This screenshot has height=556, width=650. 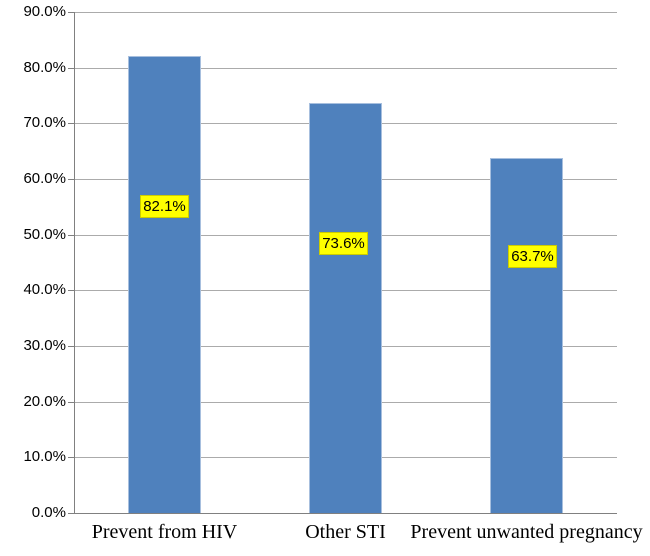 I want to click on y-axis-tick-label: 50.0%, so click(x=44, y=234).